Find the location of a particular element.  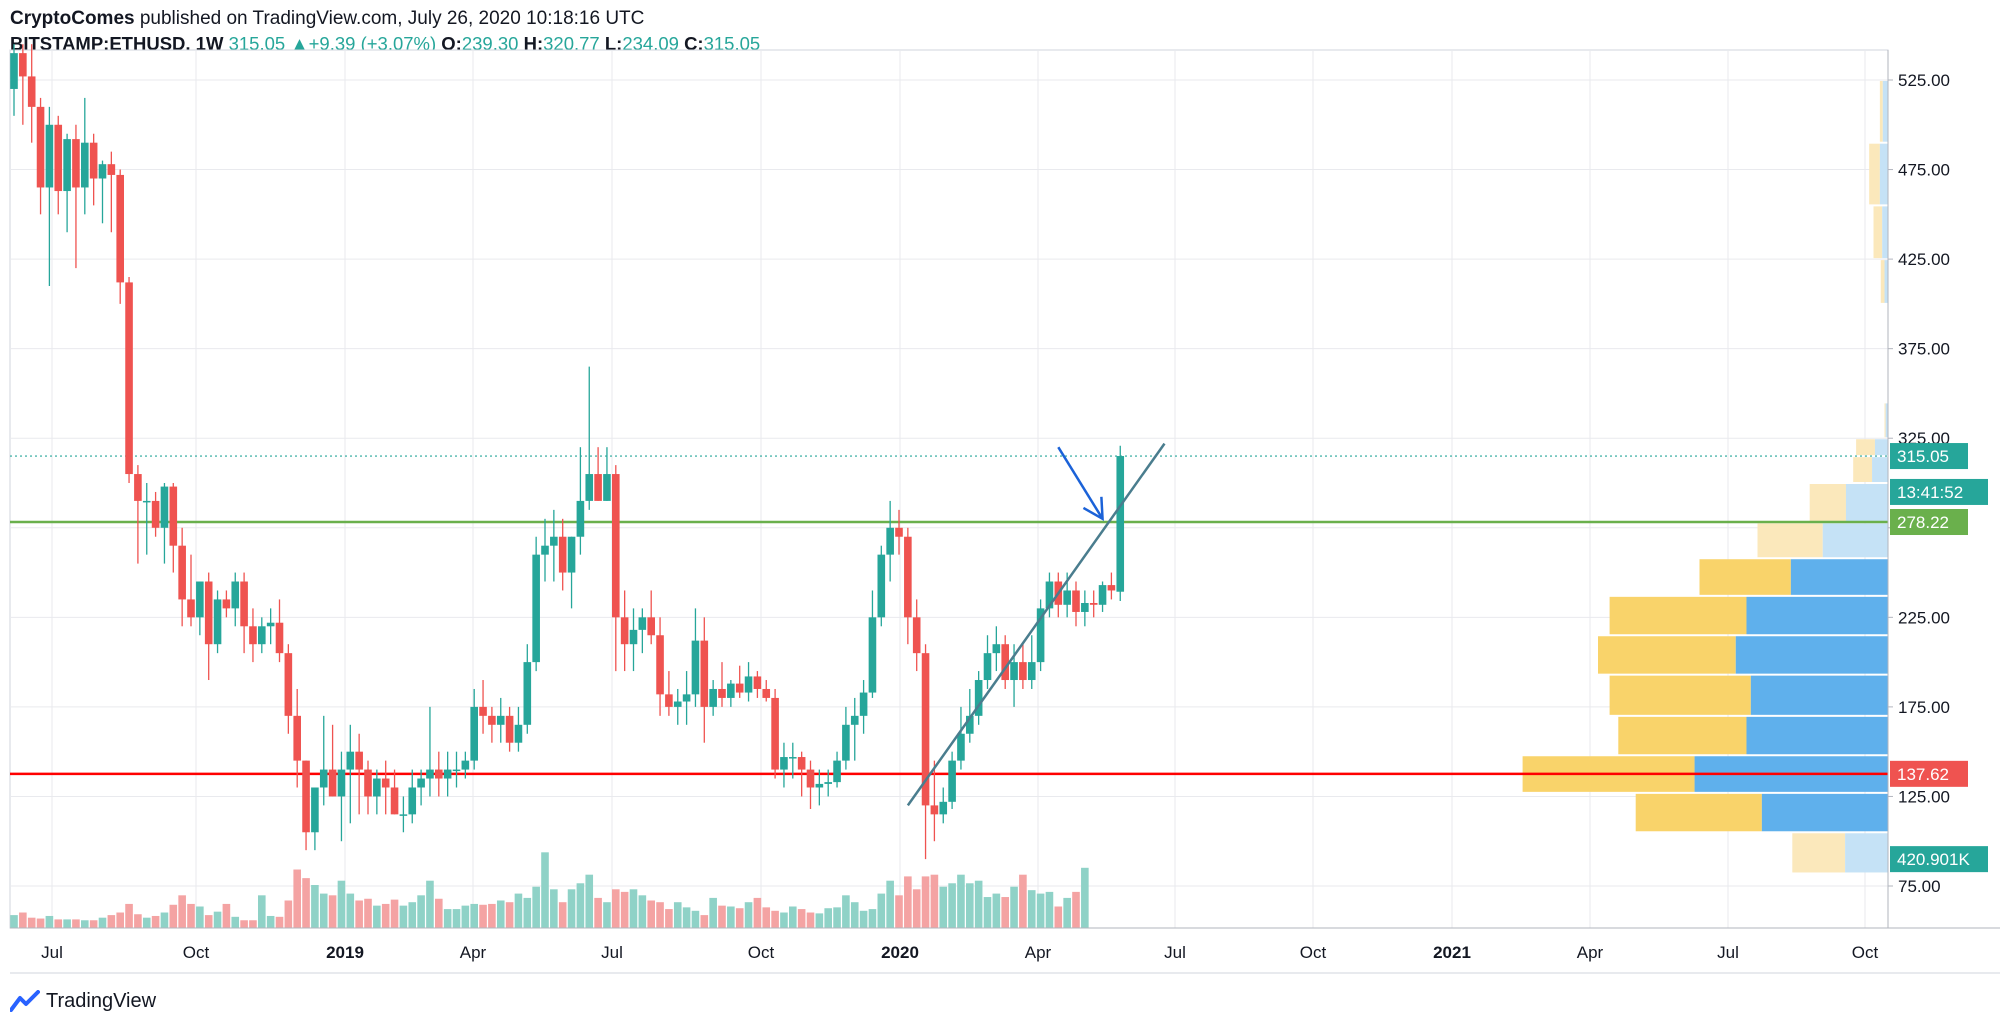

tradingview-logo: TradingView is located at coordinates (83, 1001).